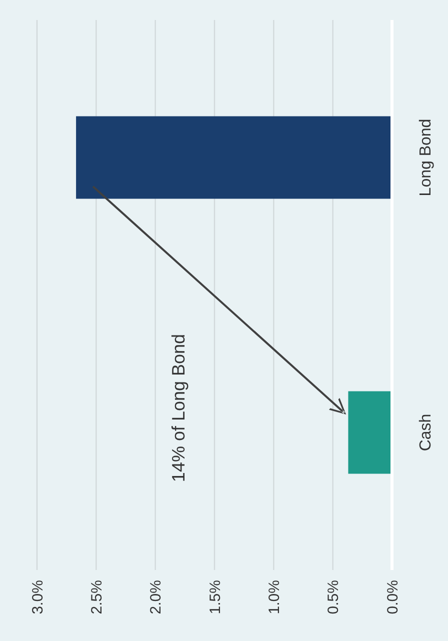  What do you see at coordinates (97, 597) in the screenshot?
I see `x-tick-label: 2.5%` at bounding box center [97, 597].